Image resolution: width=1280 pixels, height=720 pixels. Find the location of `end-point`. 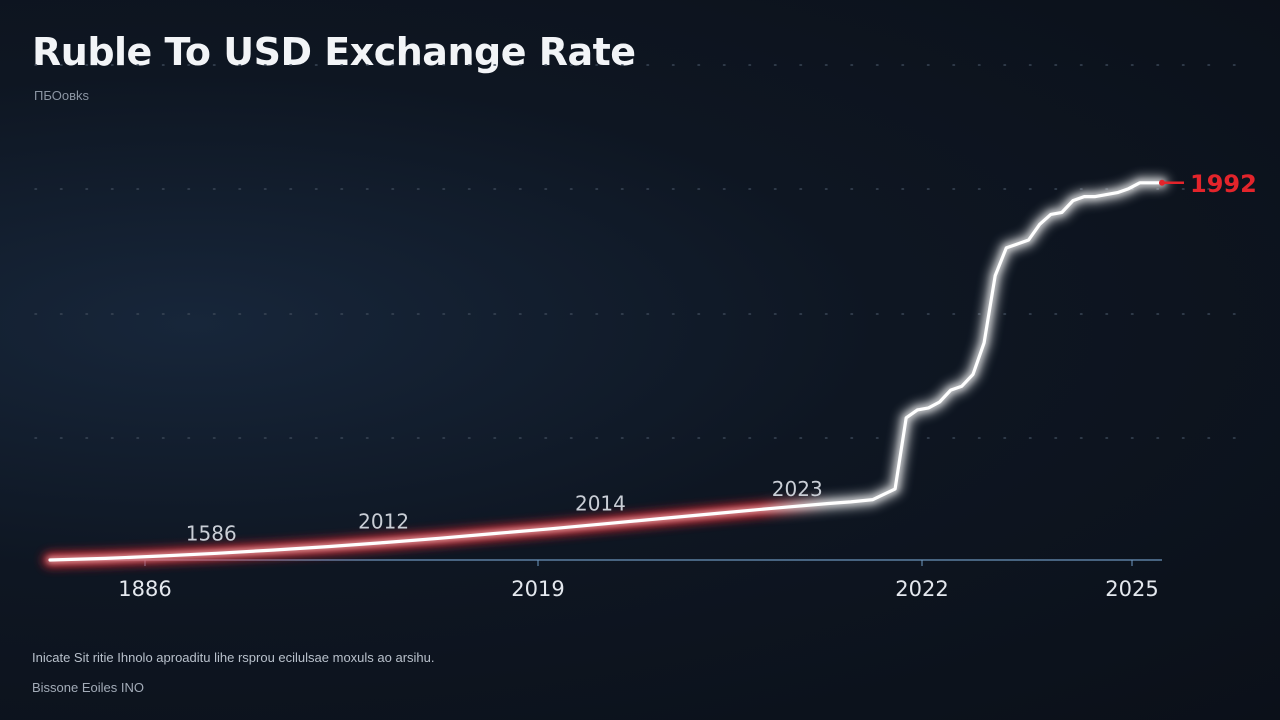

end-point is located at coordinates (1162, 182).